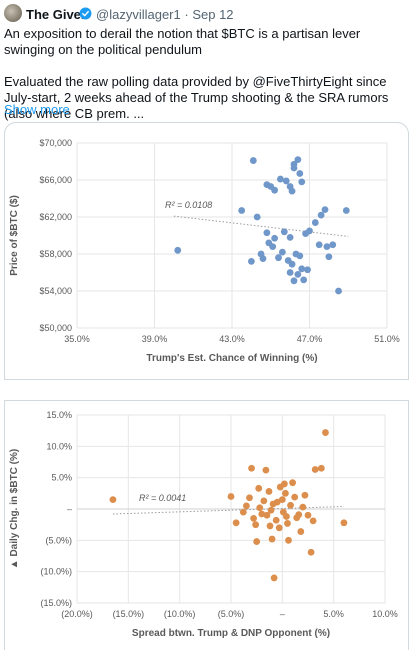  Describe the element at coordinates (231, 358) in the screenshot. I see `x-axis-title: Trump's Est. Chance of Winning (%)` at that location.